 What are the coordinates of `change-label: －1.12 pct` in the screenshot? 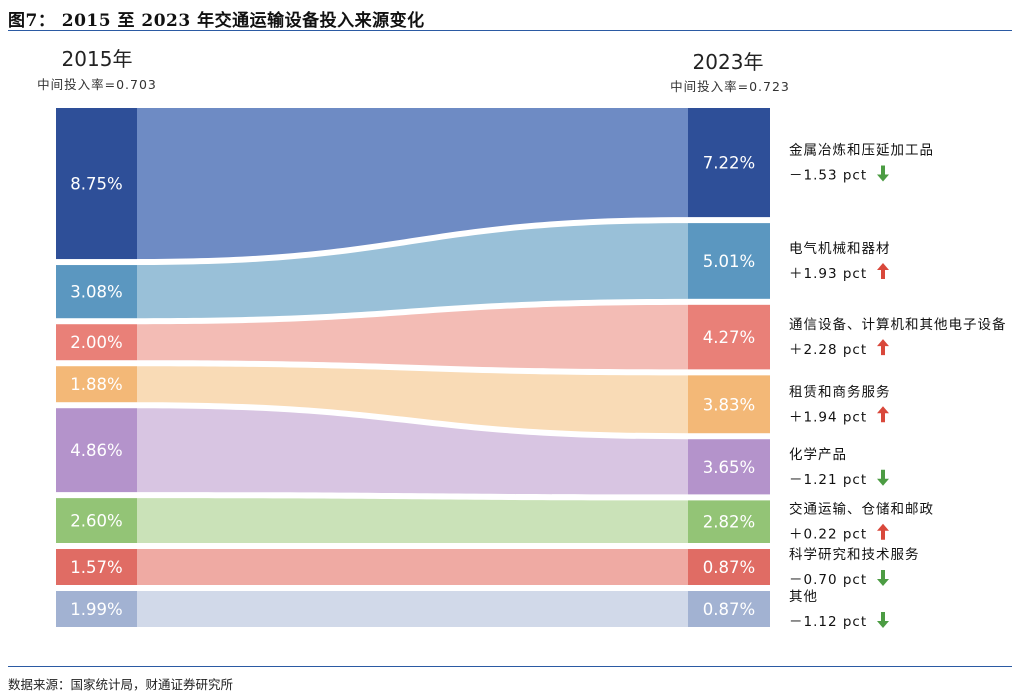 It's located at (828, 622).